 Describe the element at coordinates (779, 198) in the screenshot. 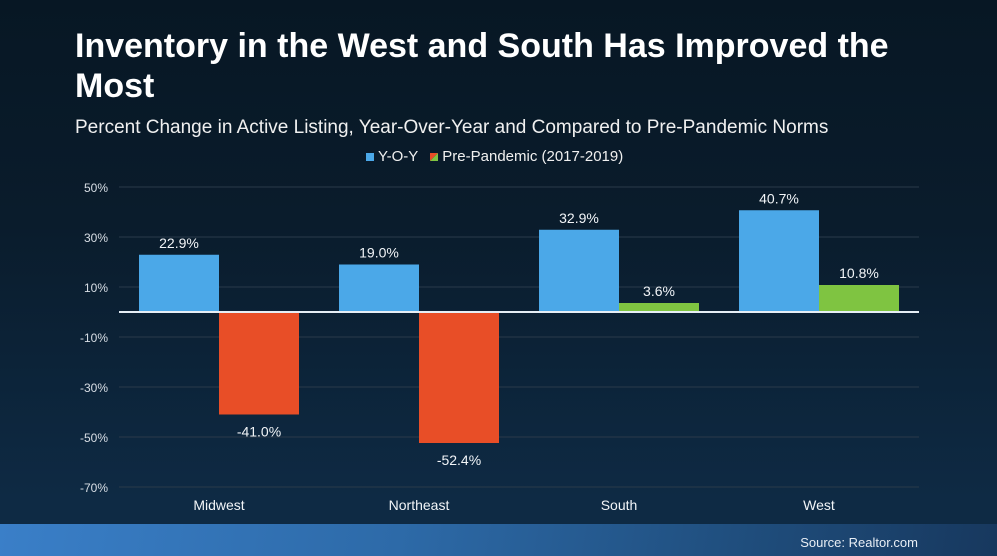

I see `data-label: 40.7%` at that location.